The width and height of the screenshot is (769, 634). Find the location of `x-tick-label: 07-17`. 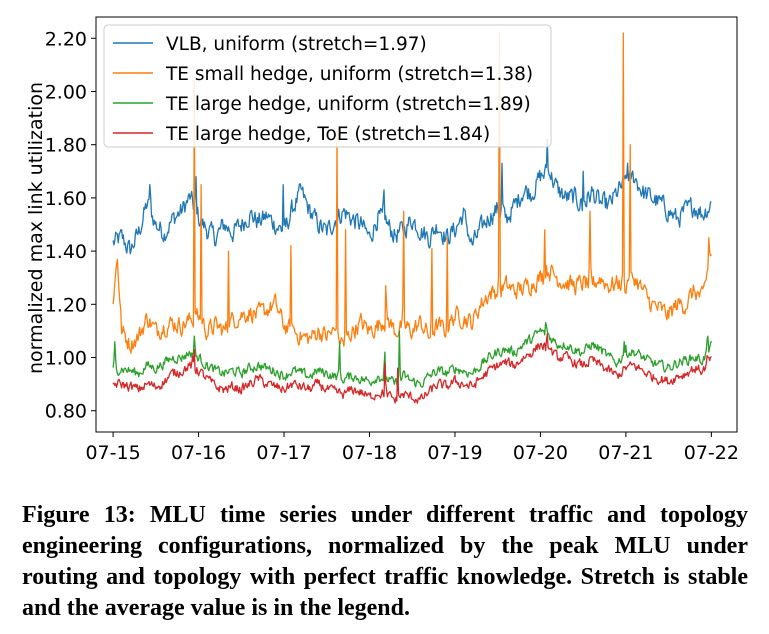

x-tick-label: 07-17 is located at coordinates (283, 453).